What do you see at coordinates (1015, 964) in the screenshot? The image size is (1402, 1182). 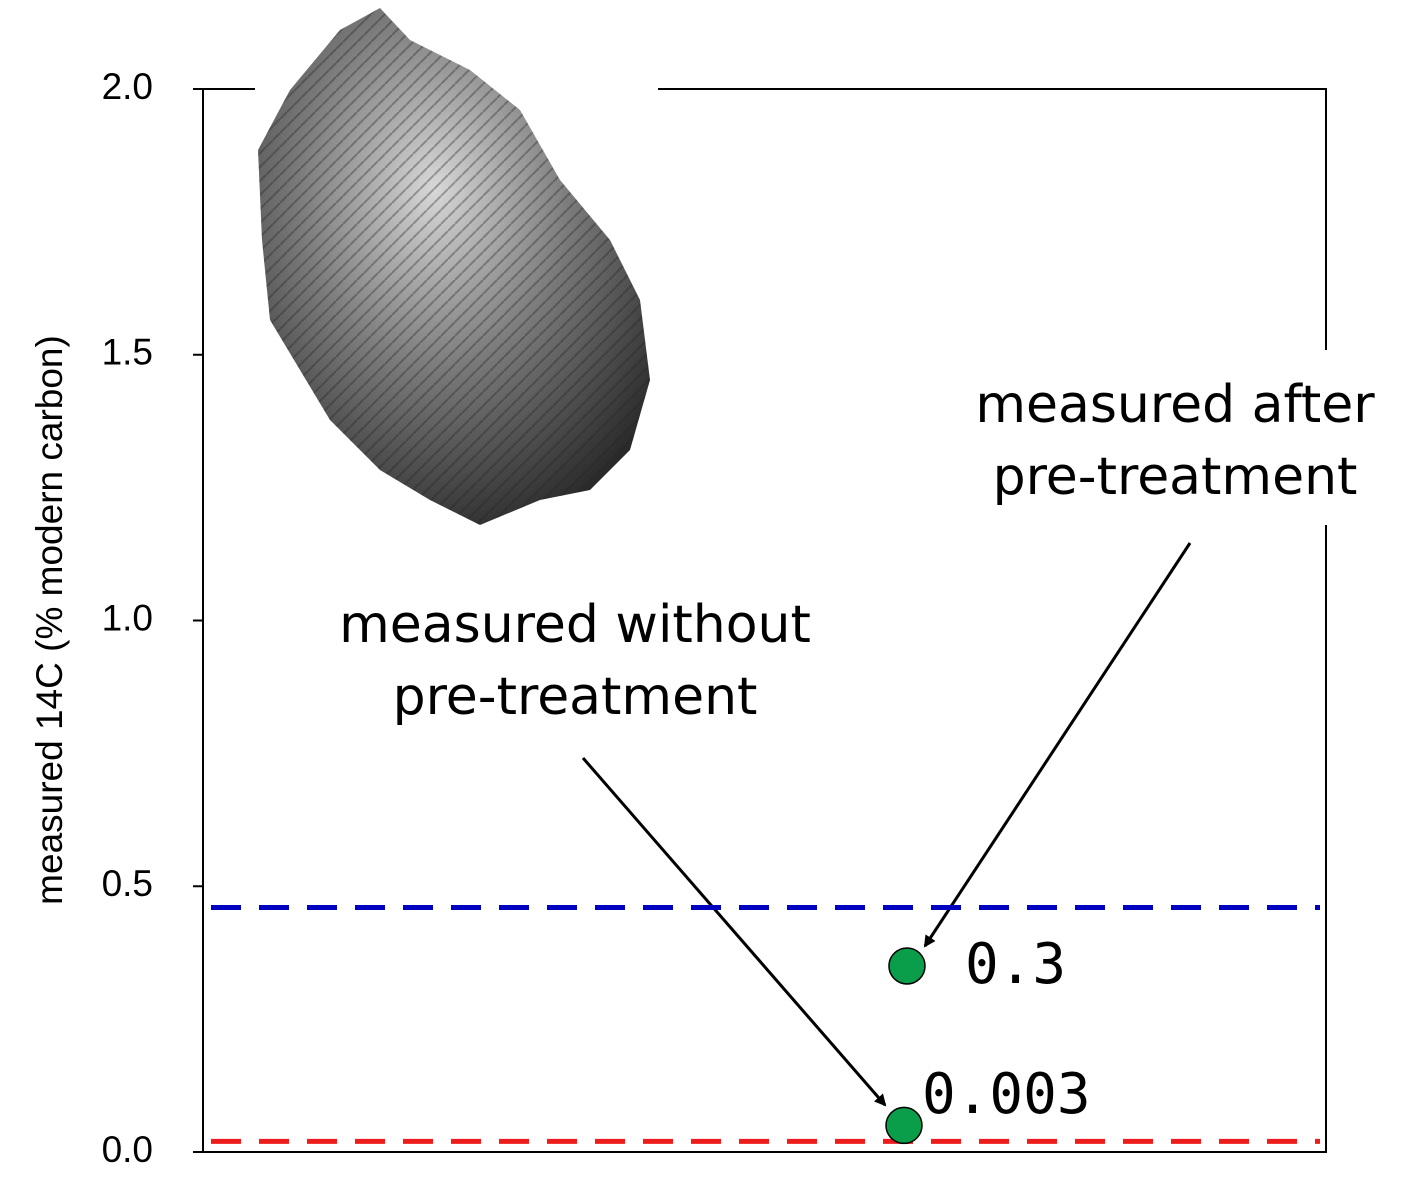 I see `point-label: 0.3` at bounding box center [1015, 964].